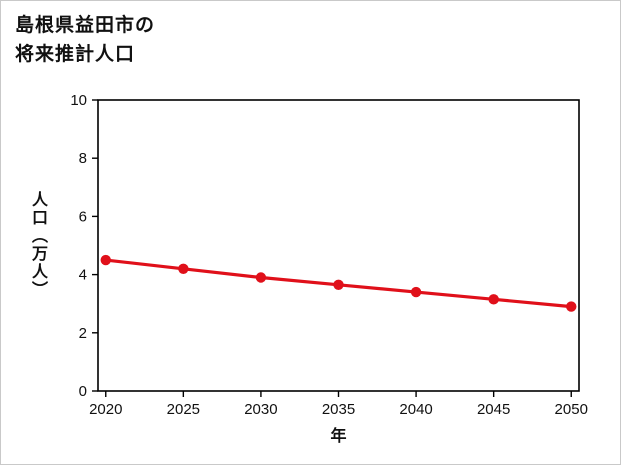 Image resolution: width=621 pixels, height=465 pixels. Describe the element at coordinates (83, 391) in the screenshot. I see `y-tick-label: 0` at that location.